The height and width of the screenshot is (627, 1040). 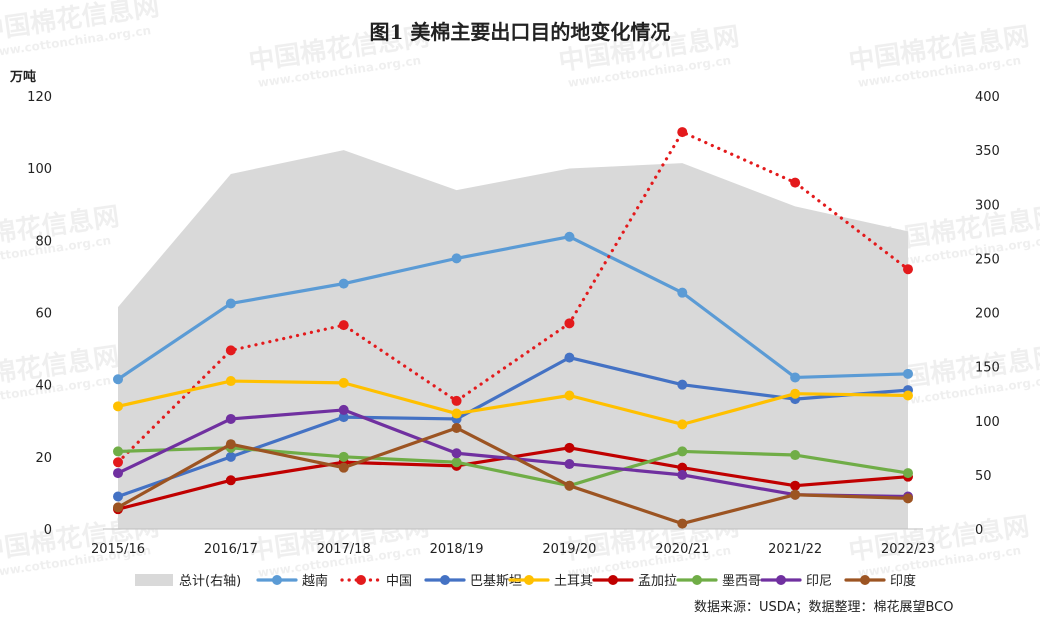 What do you see at coordinates (43, 458) in the screenshot?
I see `y-tick-label: 20` at bounding box center [43, 458].